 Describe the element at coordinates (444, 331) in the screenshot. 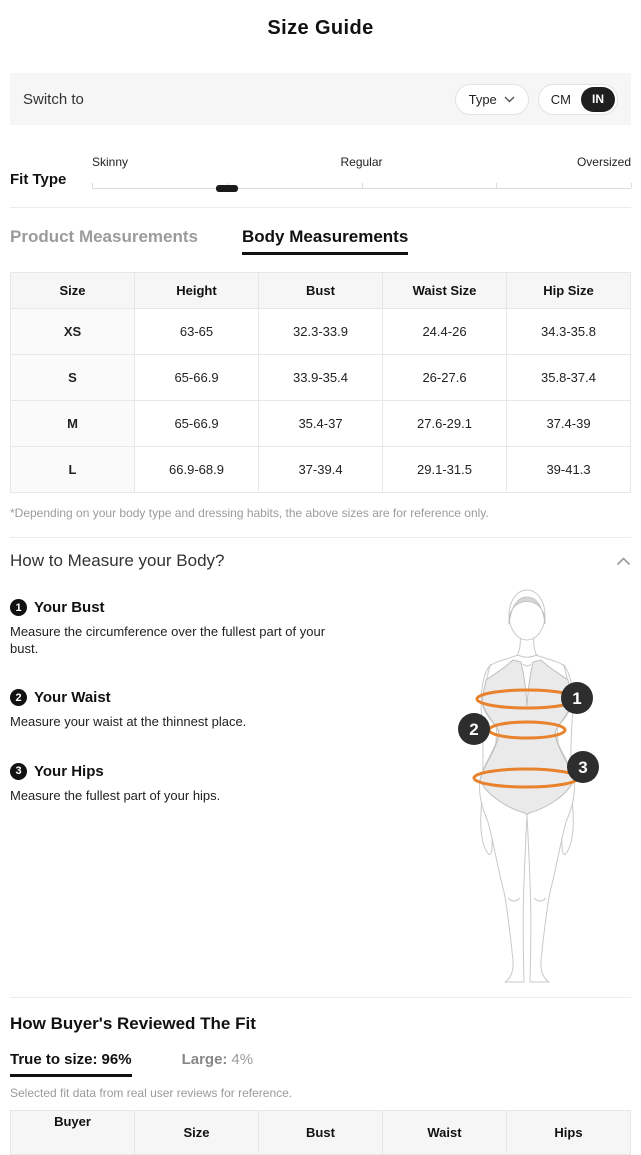

I see `cell-waist: 24.4-26` at that location.